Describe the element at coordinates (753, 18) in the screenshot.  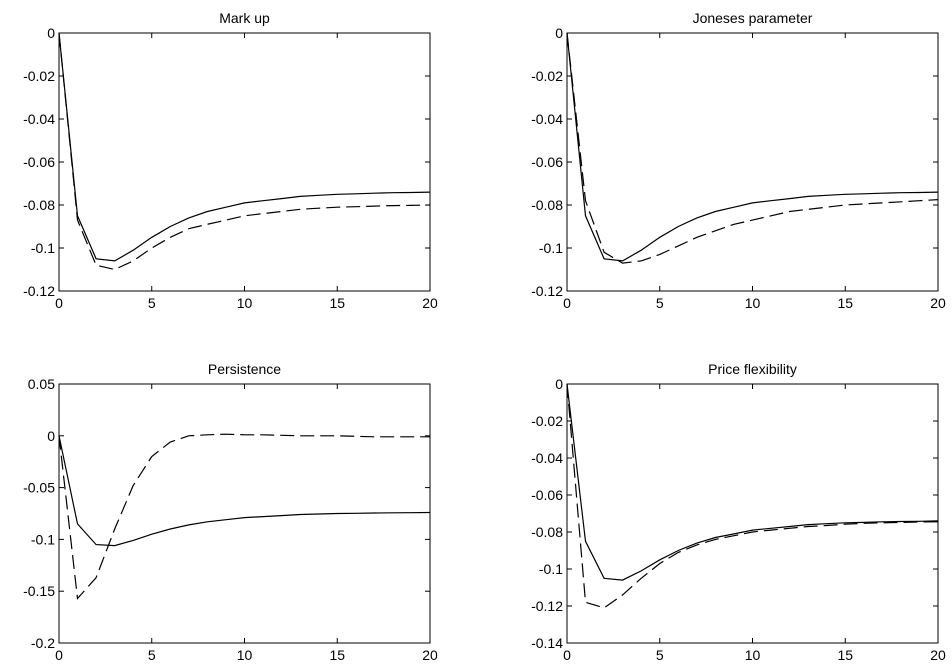
I see `chart-title: Joneses parameter` at that location.